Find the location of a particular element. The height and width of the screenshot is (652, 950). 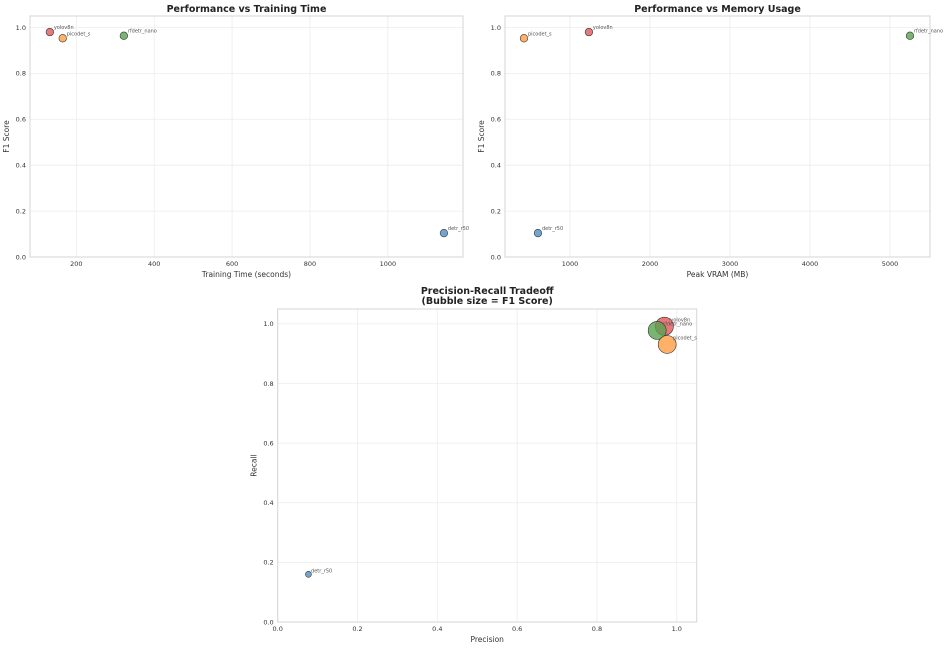

x-tick-label: 1.0 is located at coordinates (677, 629).